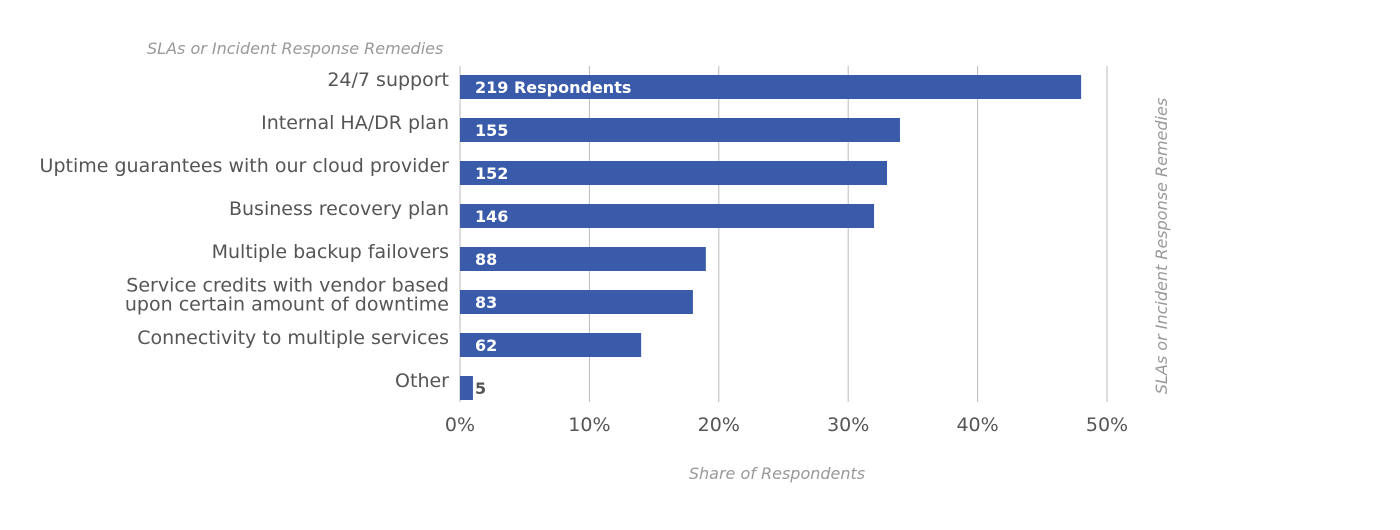  Describe the element at coordinates (293, 338) in the screenshot. I see `category-label: Connectivity to multiple services` at that location.